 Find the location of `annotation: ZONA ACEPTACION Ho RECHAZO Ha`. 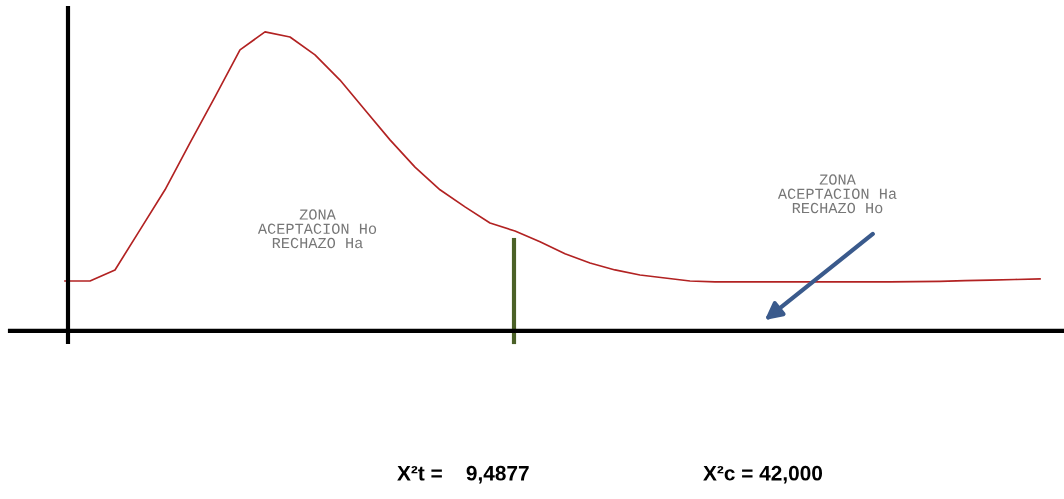

annotation: ZONA ACEPTACION Ho RECHAZO Ha is located at coordinates (317, 229).